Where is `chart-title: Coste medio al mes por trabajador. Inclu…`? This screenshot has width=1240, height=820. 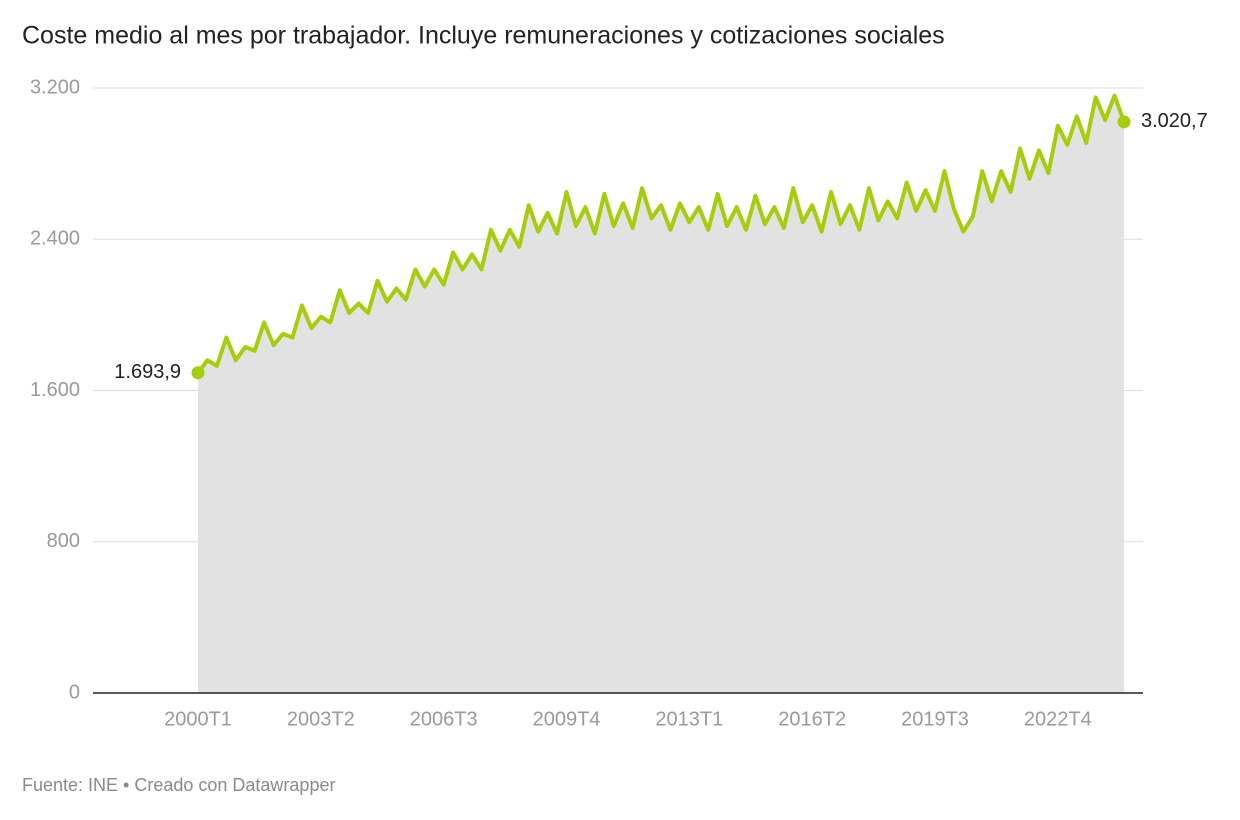
chart-title: Coste medio al mes por trabajador. Inclu… is located at coordinates (483, 36).